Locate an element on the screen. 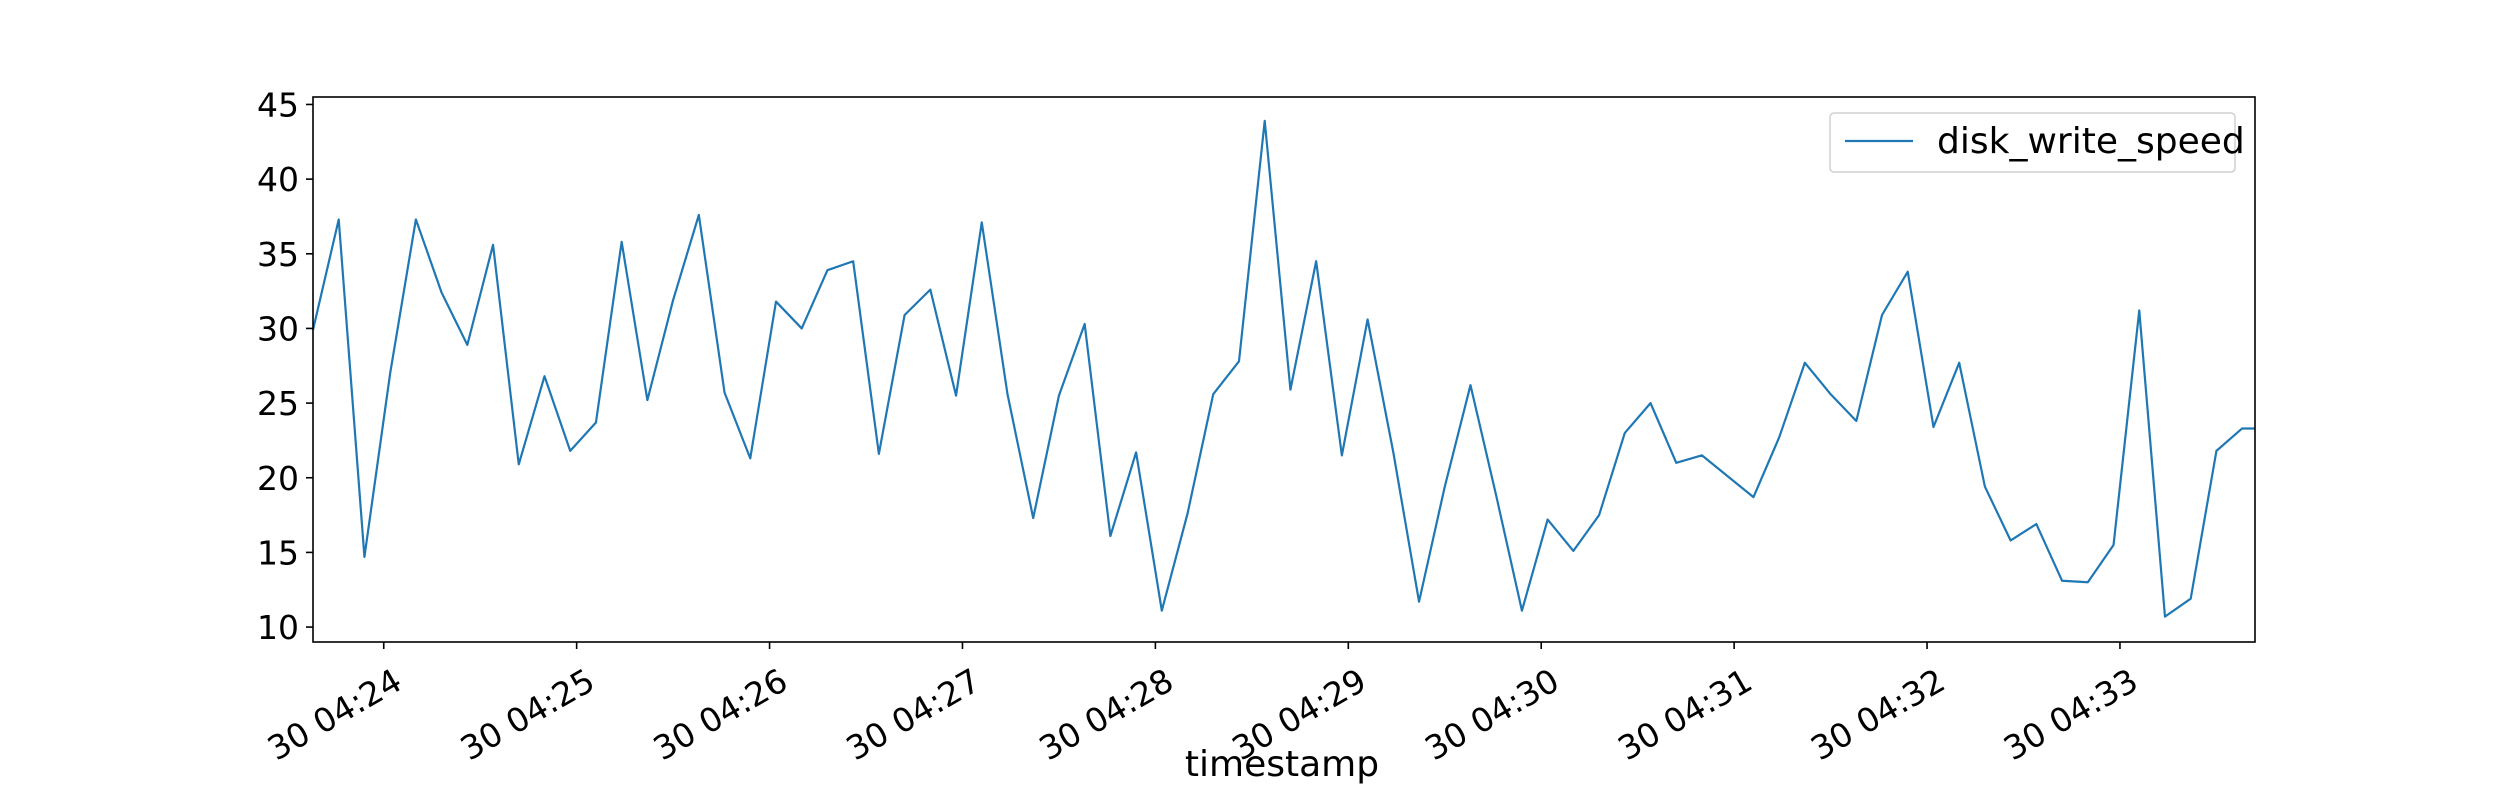 This screenshot has width=2500, height=800. legend: disk_write_speed is located at coordinates (2037, 142).